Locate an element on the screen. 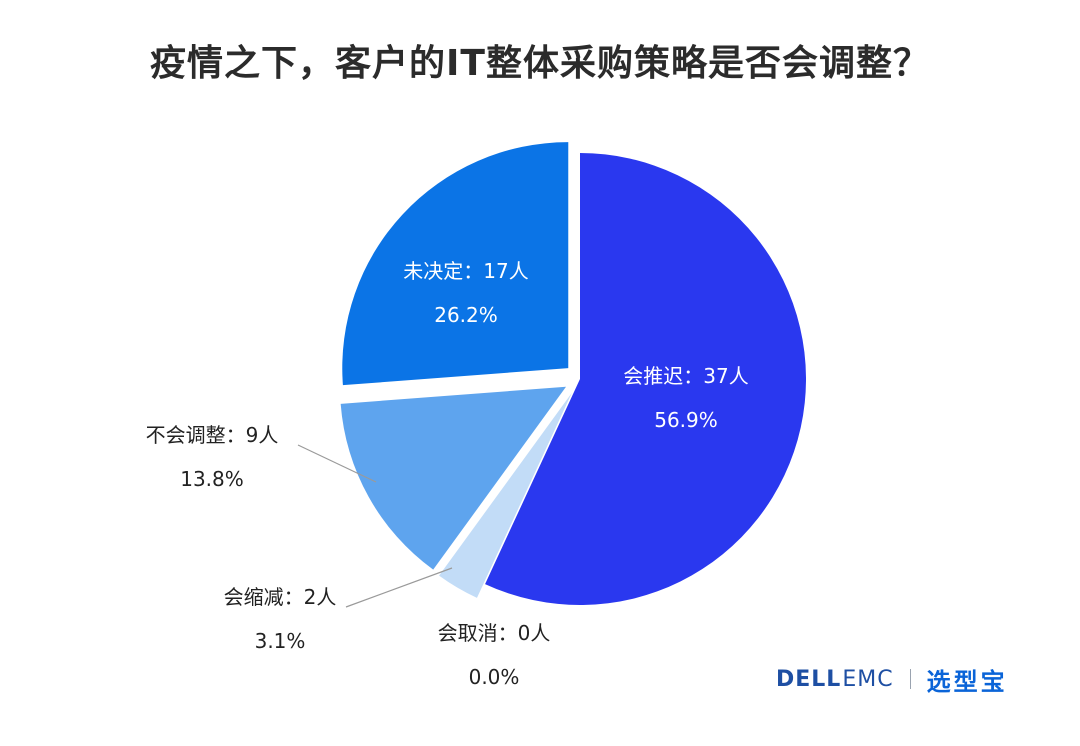 Image resolution: width=1080 pixels, height=746 pixels. pie-slice-no-change is located at coordinates (453, 478).